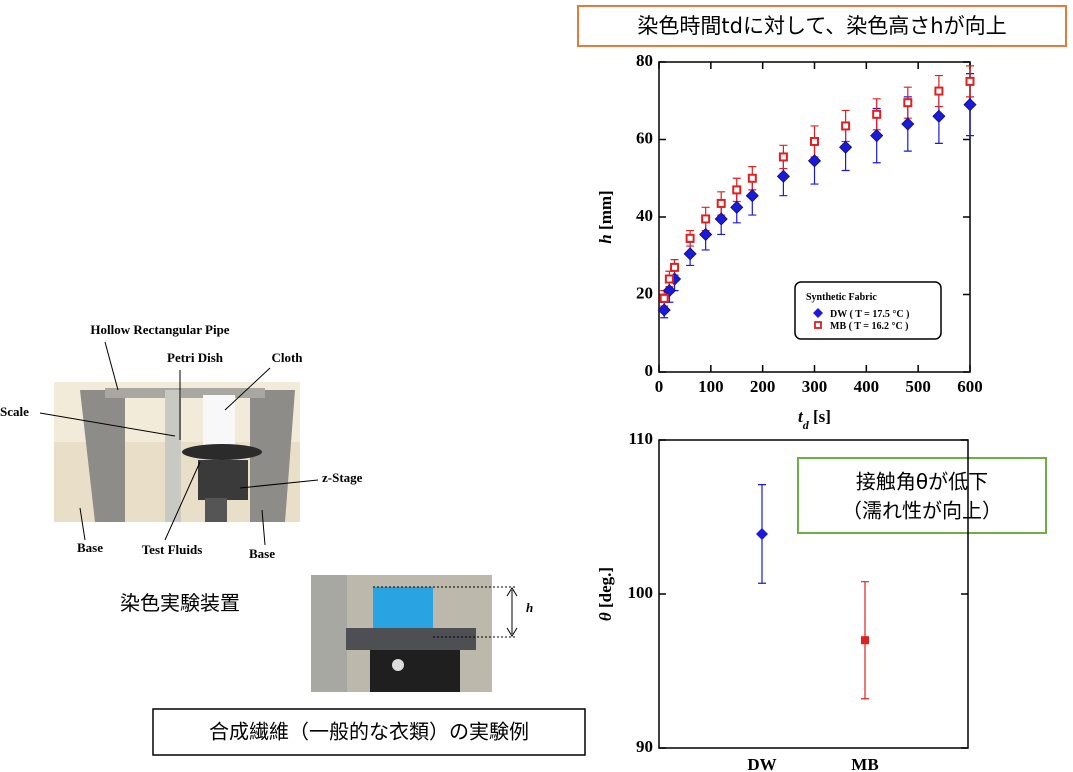  What do you see at coordinates (445, 612) in the screenshot?
I see `h-marker` at bounding box center [445, 612].